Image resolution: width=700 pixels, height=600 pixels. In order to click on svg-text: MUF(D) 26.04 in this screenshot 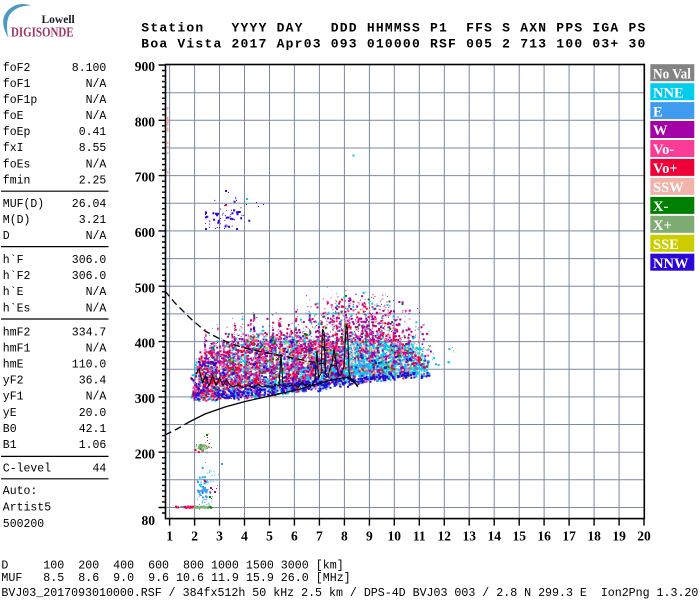, I will do `click(55, 204)`.